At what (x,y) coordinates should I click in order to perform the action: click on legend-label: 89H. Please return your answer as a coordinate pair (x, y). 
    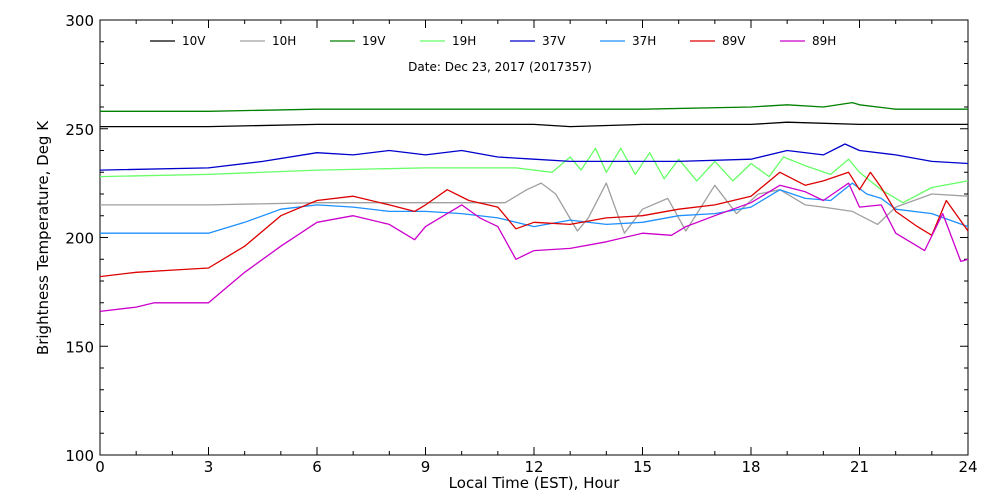
    Looking at the image, I should click on (824, 41).